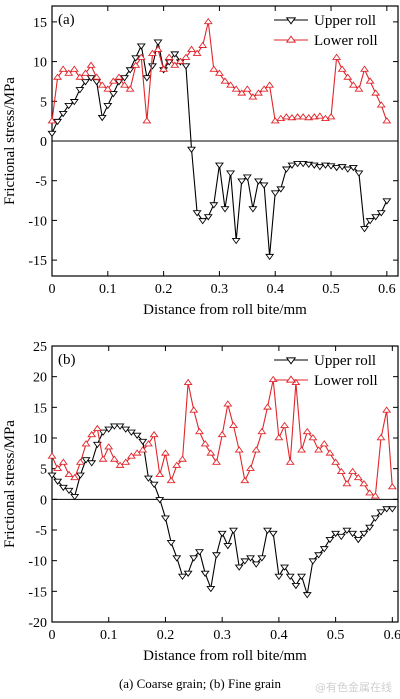 Image resolution: width=400 pixels, height=699 pixels. What do you see at coordinates (10, 141) in the screenshot?
I see `y-axis-label: Frictional stress/MPa` at bounding box center [10, 141].